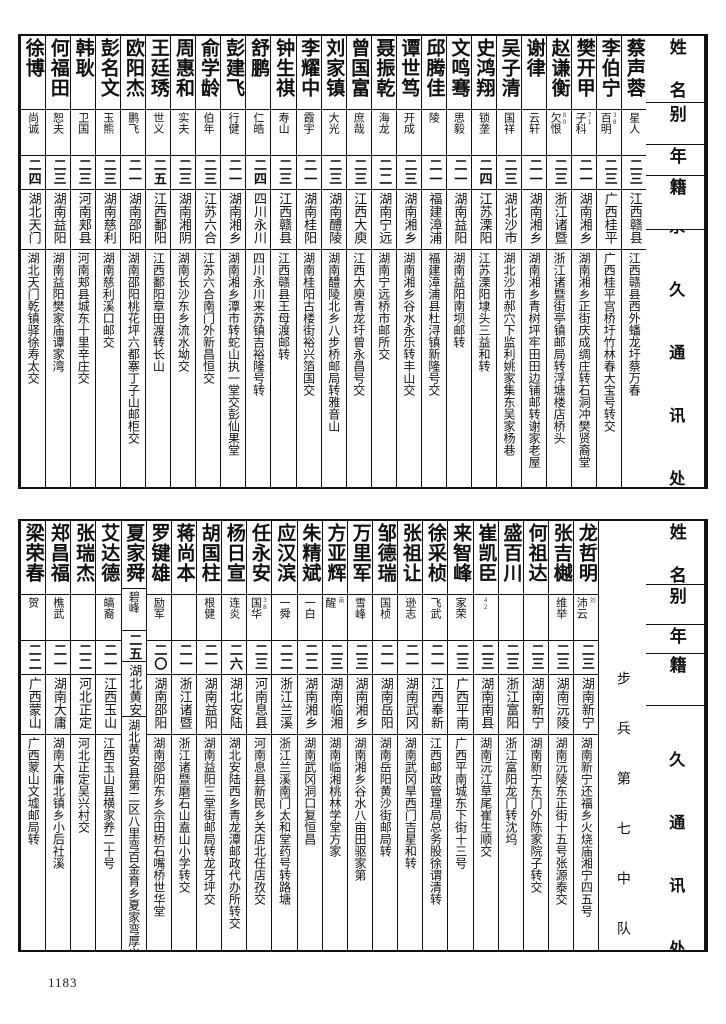  I want to click on entry-name-text: 方亚辉, so click(335, 553).